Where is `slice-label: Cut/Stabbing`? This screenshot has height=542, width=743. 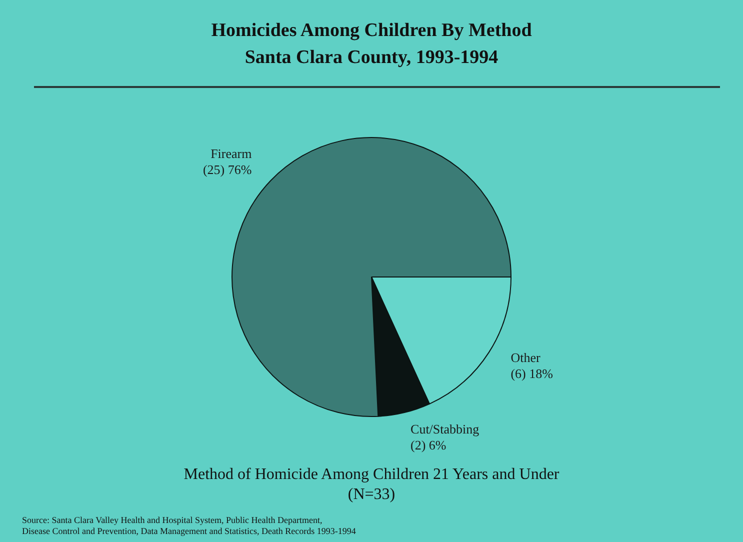
slice-label: Cut/Stabbing is located at coordinates (445, 428).